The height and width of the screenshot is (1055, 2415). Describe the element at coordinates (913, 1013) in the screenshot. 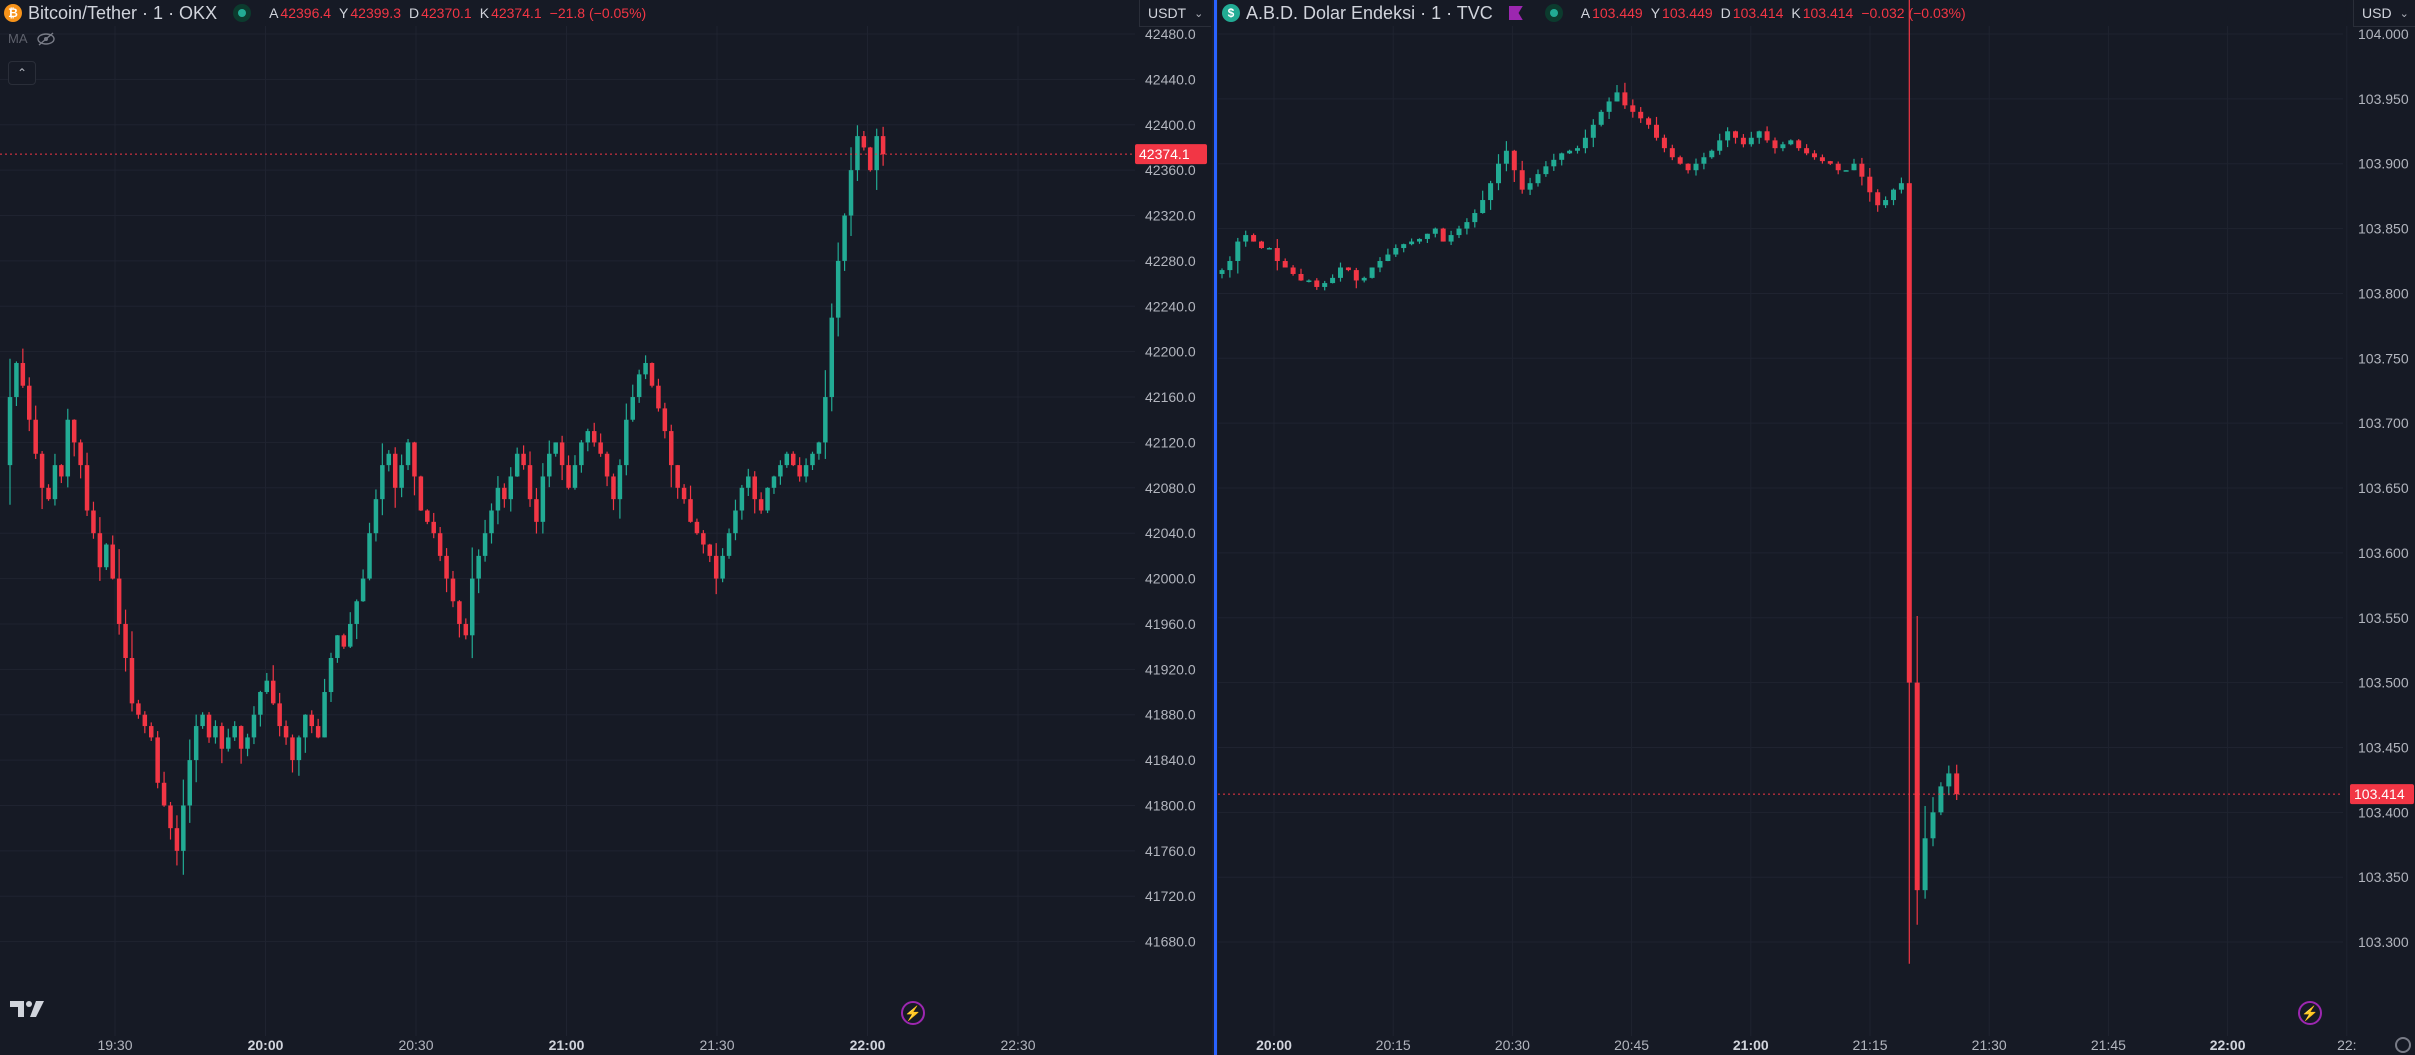

I see `left-lightning-icon: ⚡` at that location.